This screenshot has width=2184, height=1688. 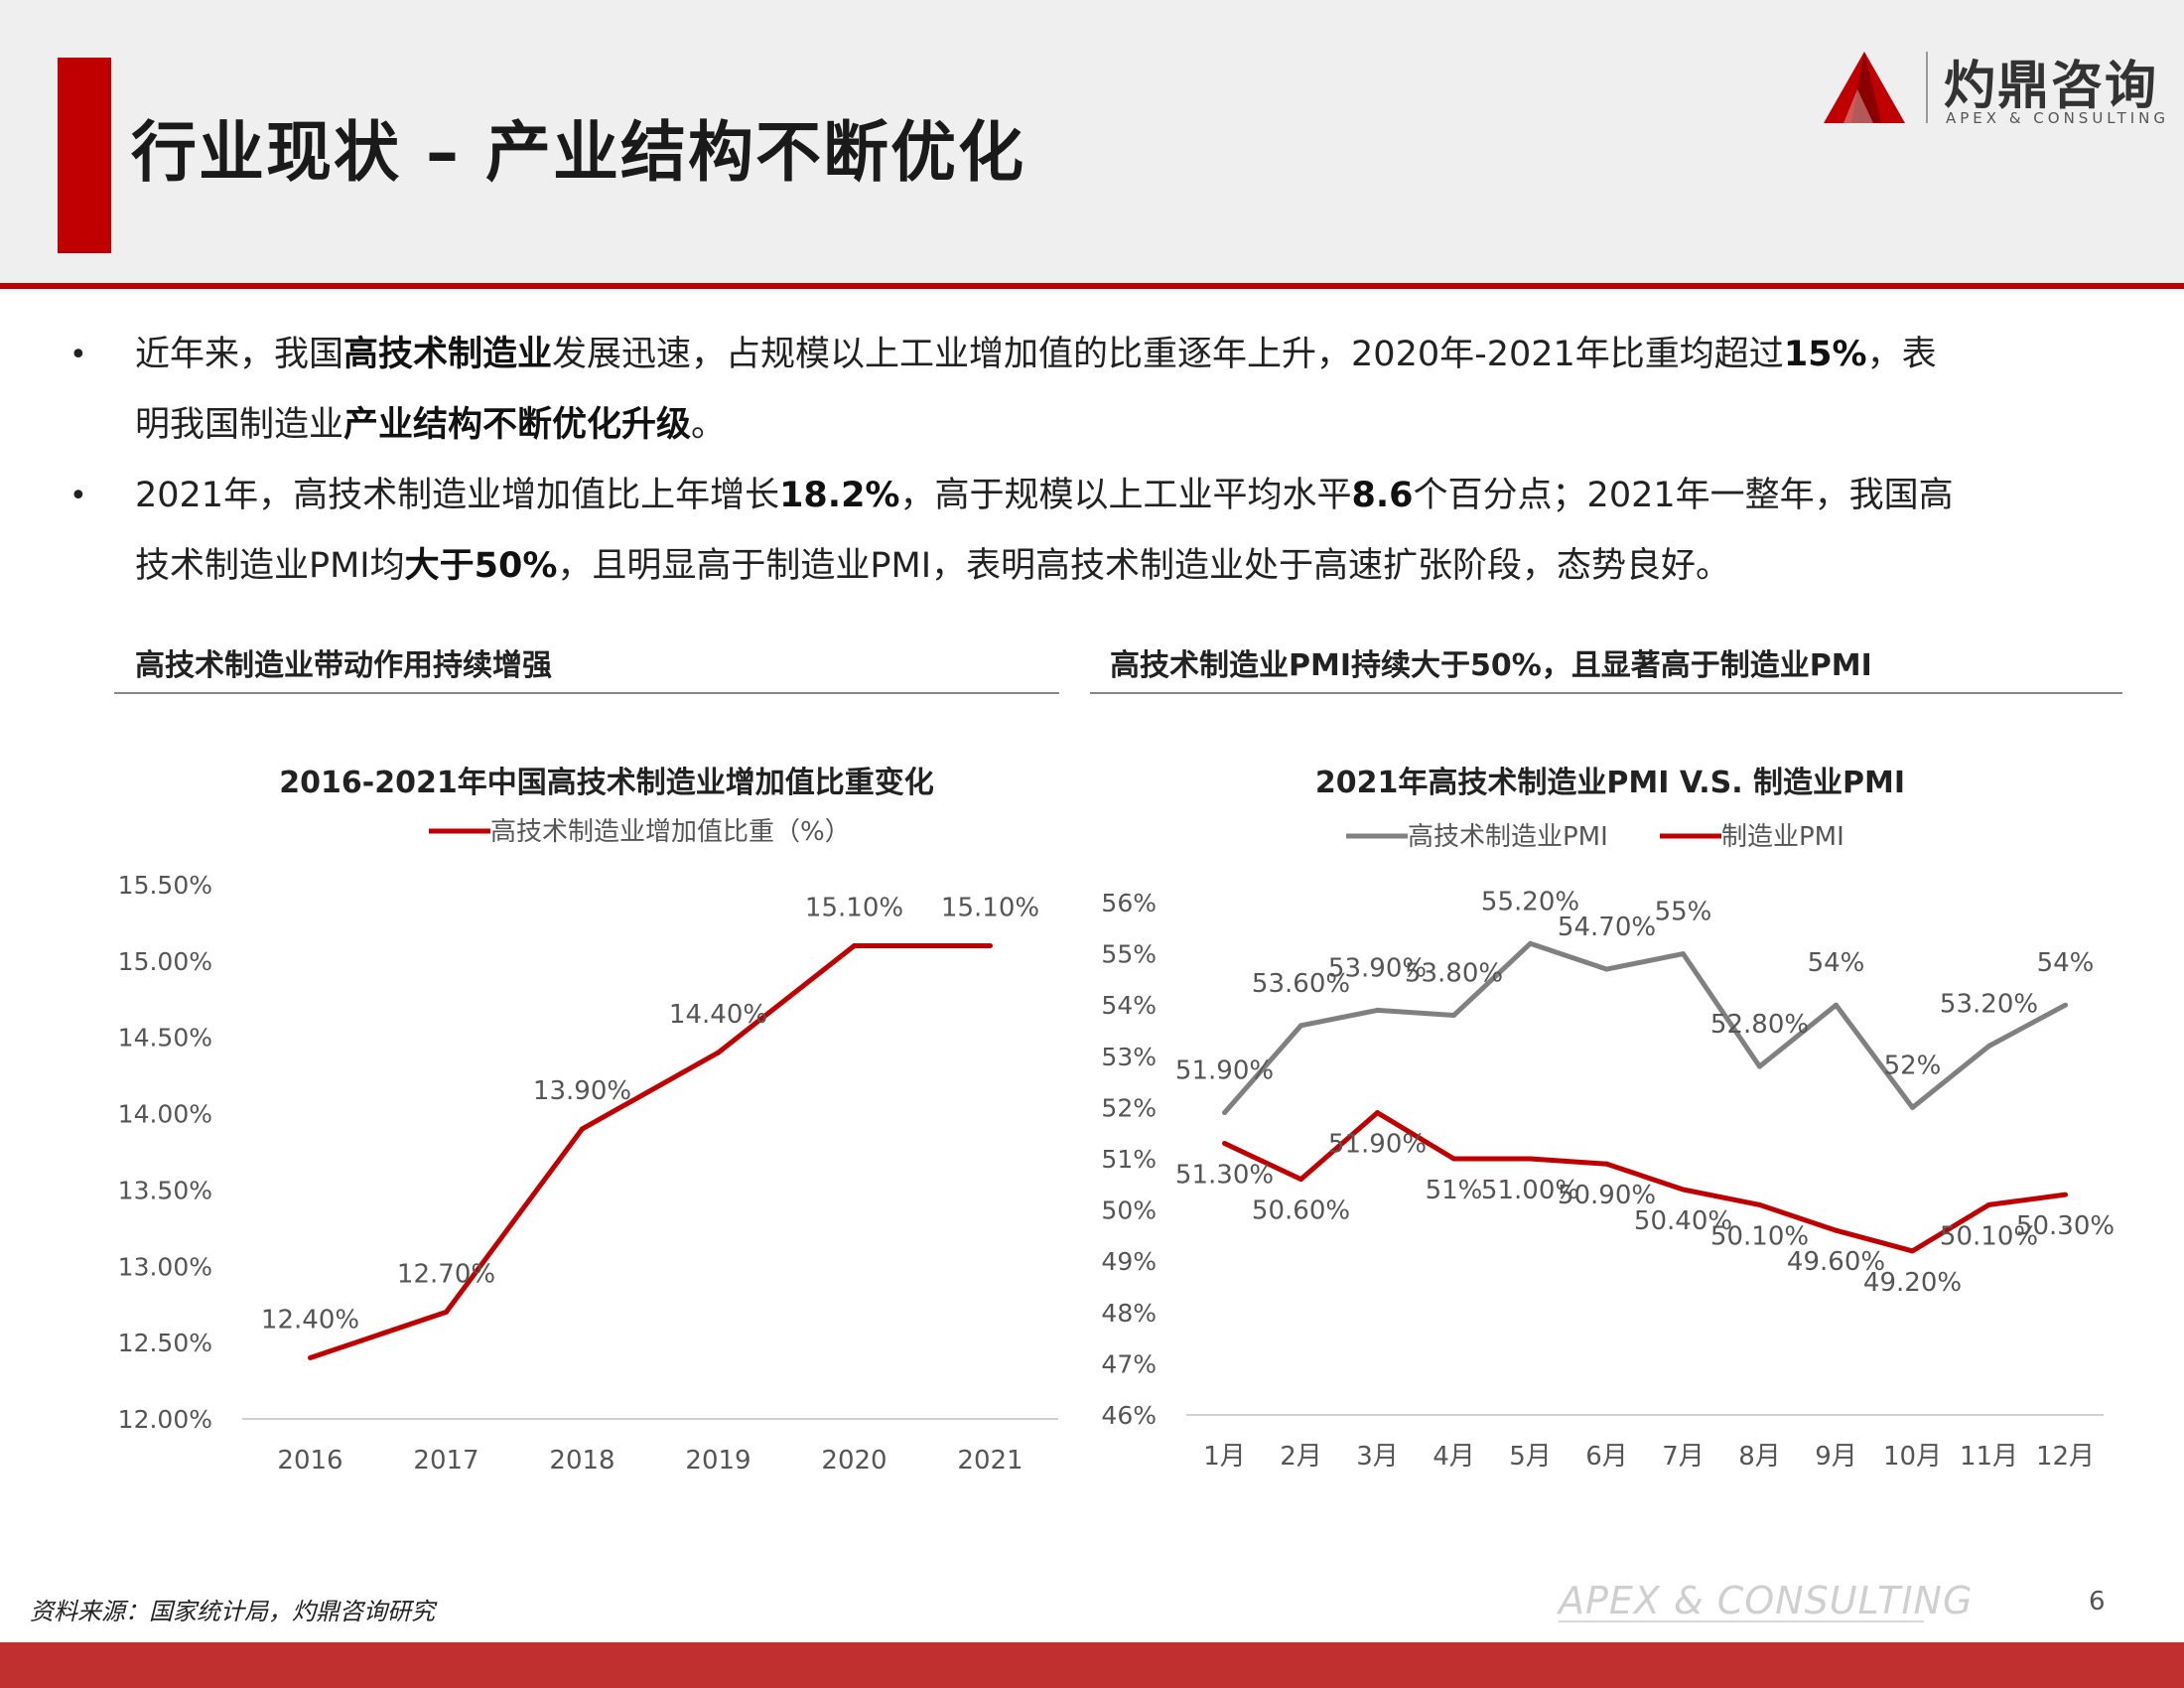 What do you see at coordinates (1092, 286) in the screenshot?
I see `header-rule` at bounding box center [1092, 286].